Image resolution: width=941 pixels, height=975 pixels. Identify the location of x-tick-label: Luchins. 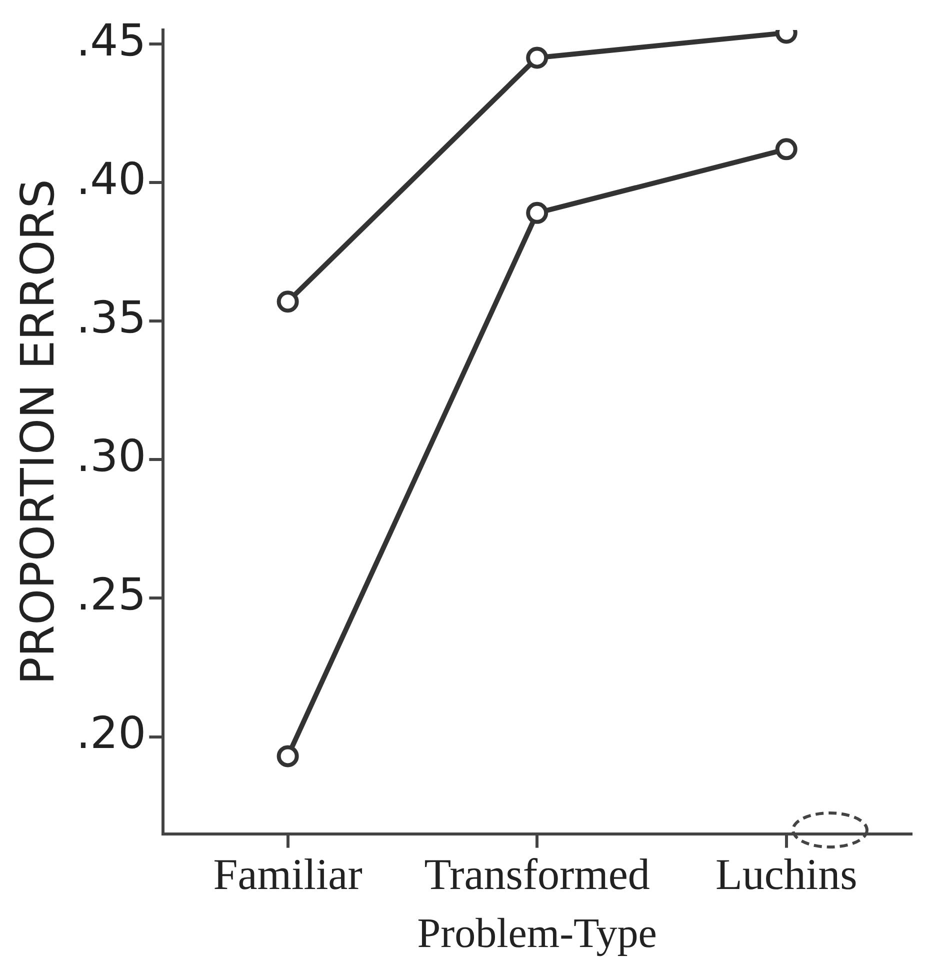
(786, 874).